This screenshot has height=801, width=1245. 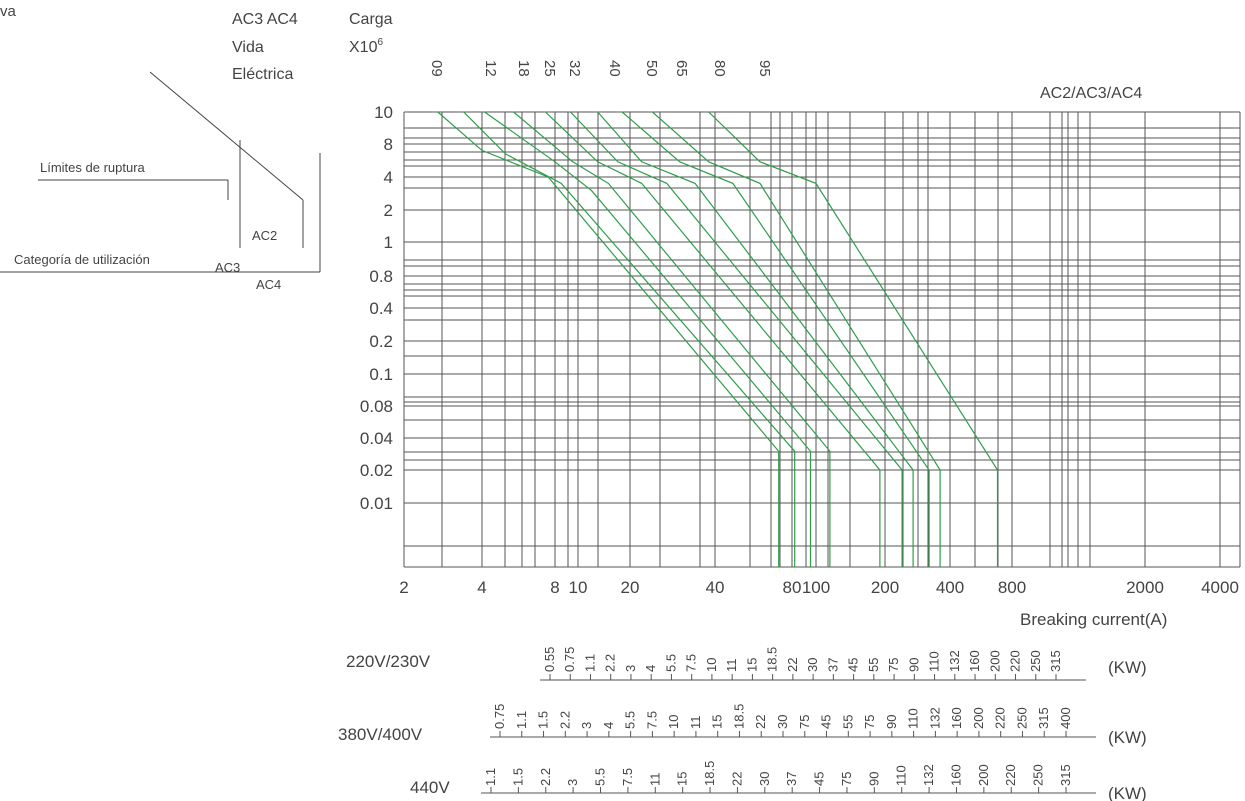 What do you see at coordinates (673, 722) in the screenshot?
I see `kw-value-label: 10` at bounding box center [673, 722].